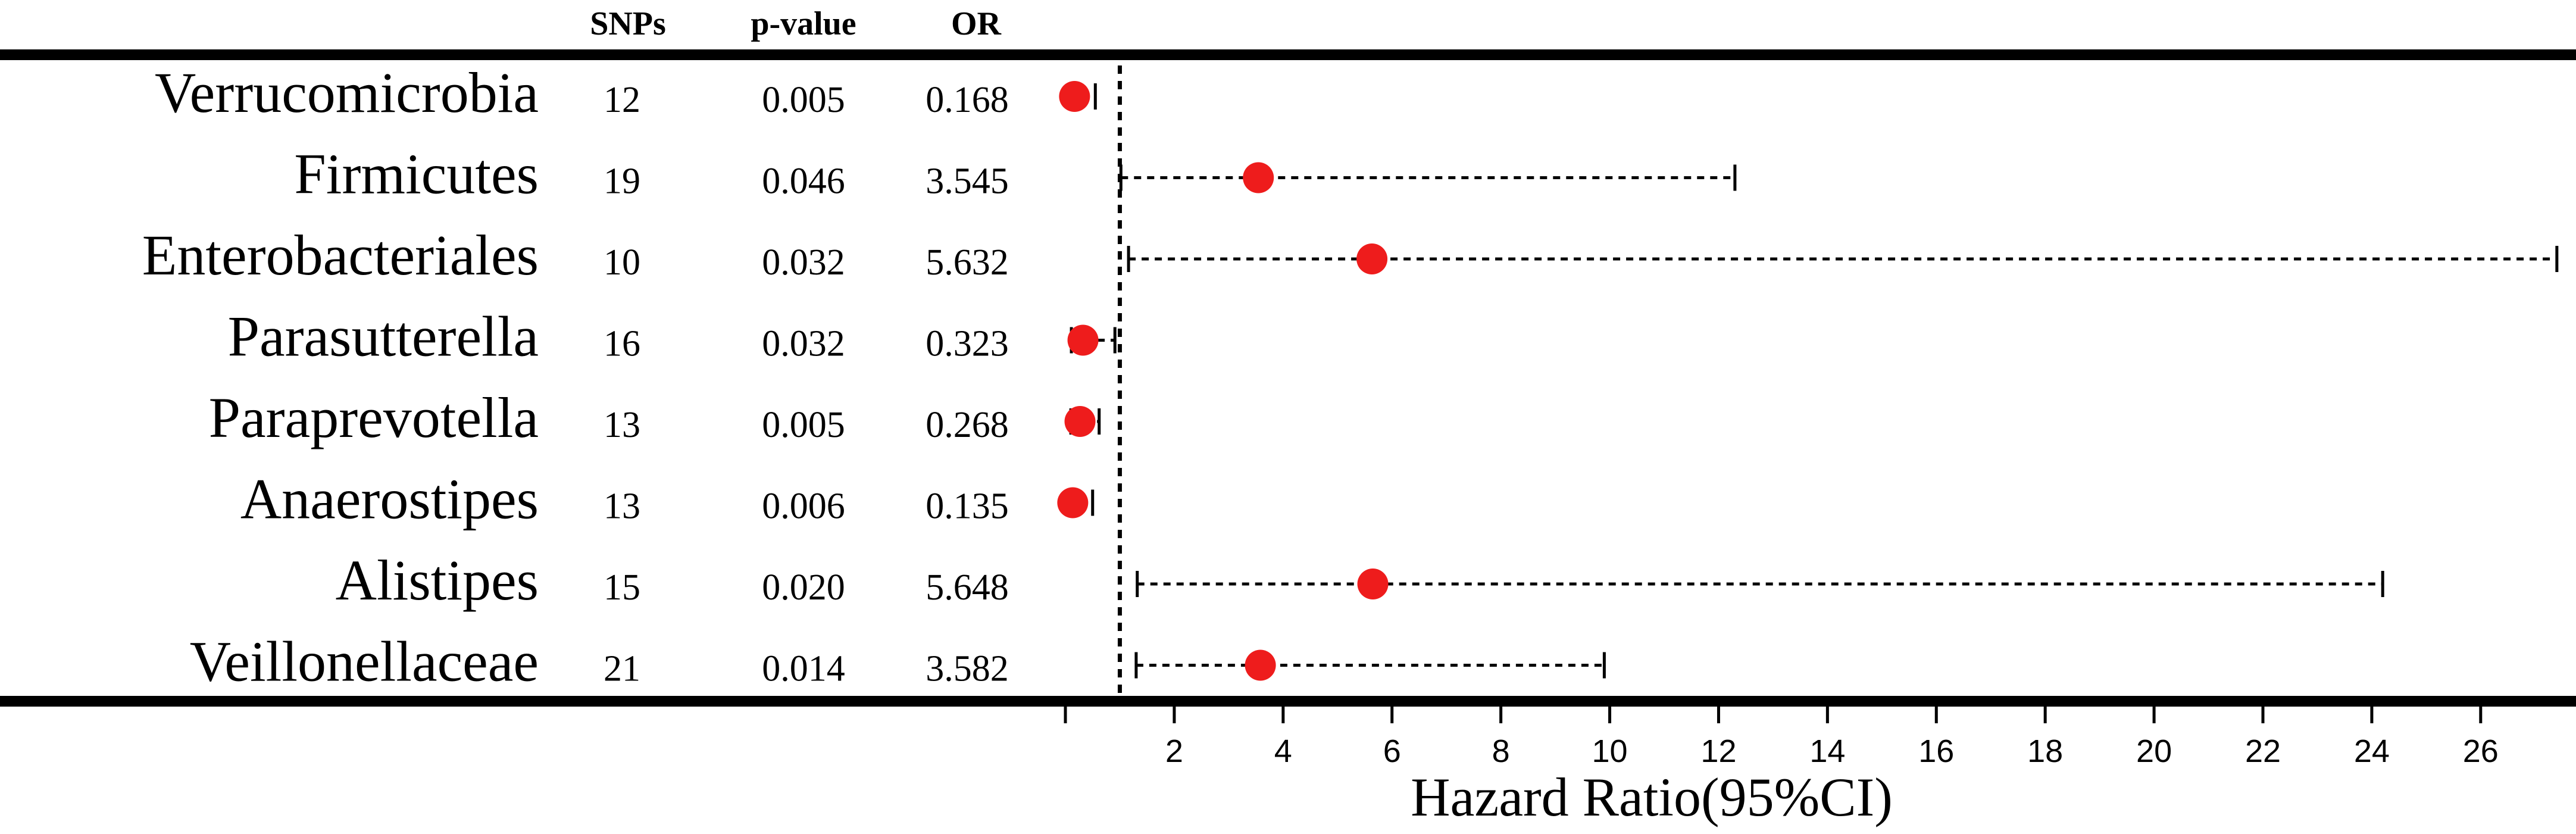 This screenshot has height=834, width=2576. What do you see at coordinates (622, 262) in the screenshot?
I see `row-snps: 10` at bounding box center [622, 262].